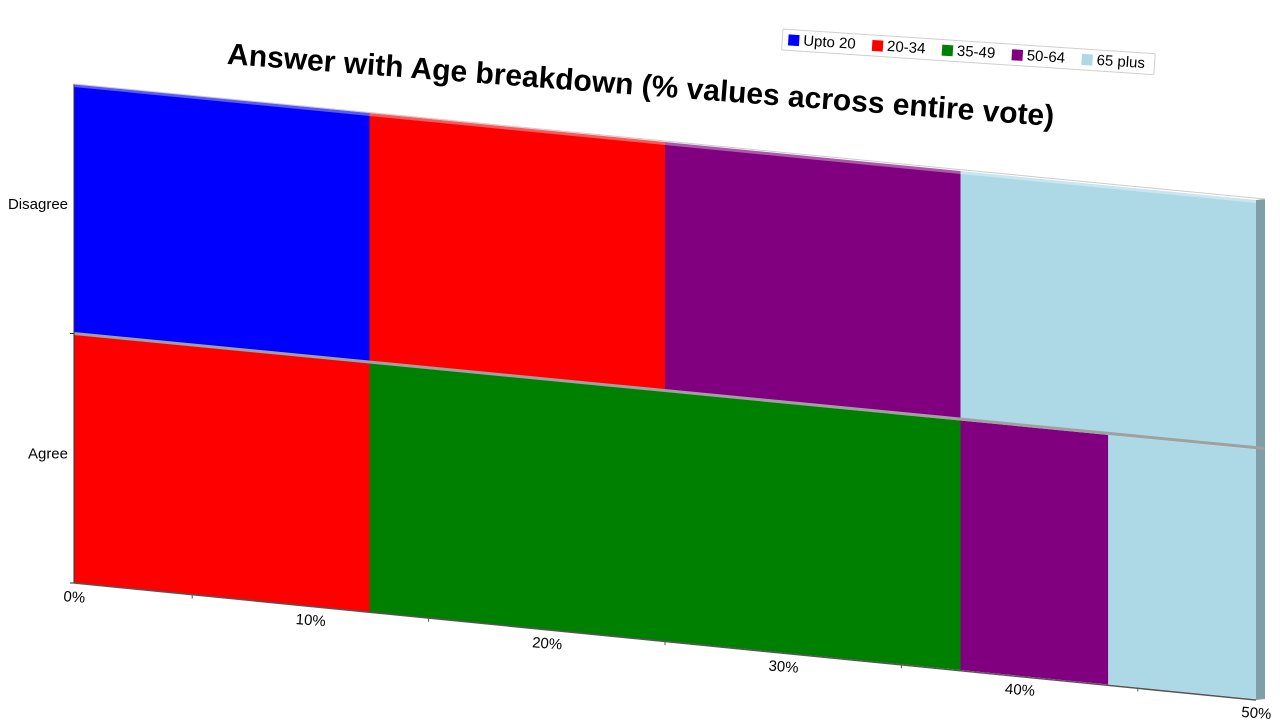 This screenshot has height=720, width=1280. Describe the element at coordinates (547, 643) in the screenshot. I see `x-tick-label: 20%` at that location.